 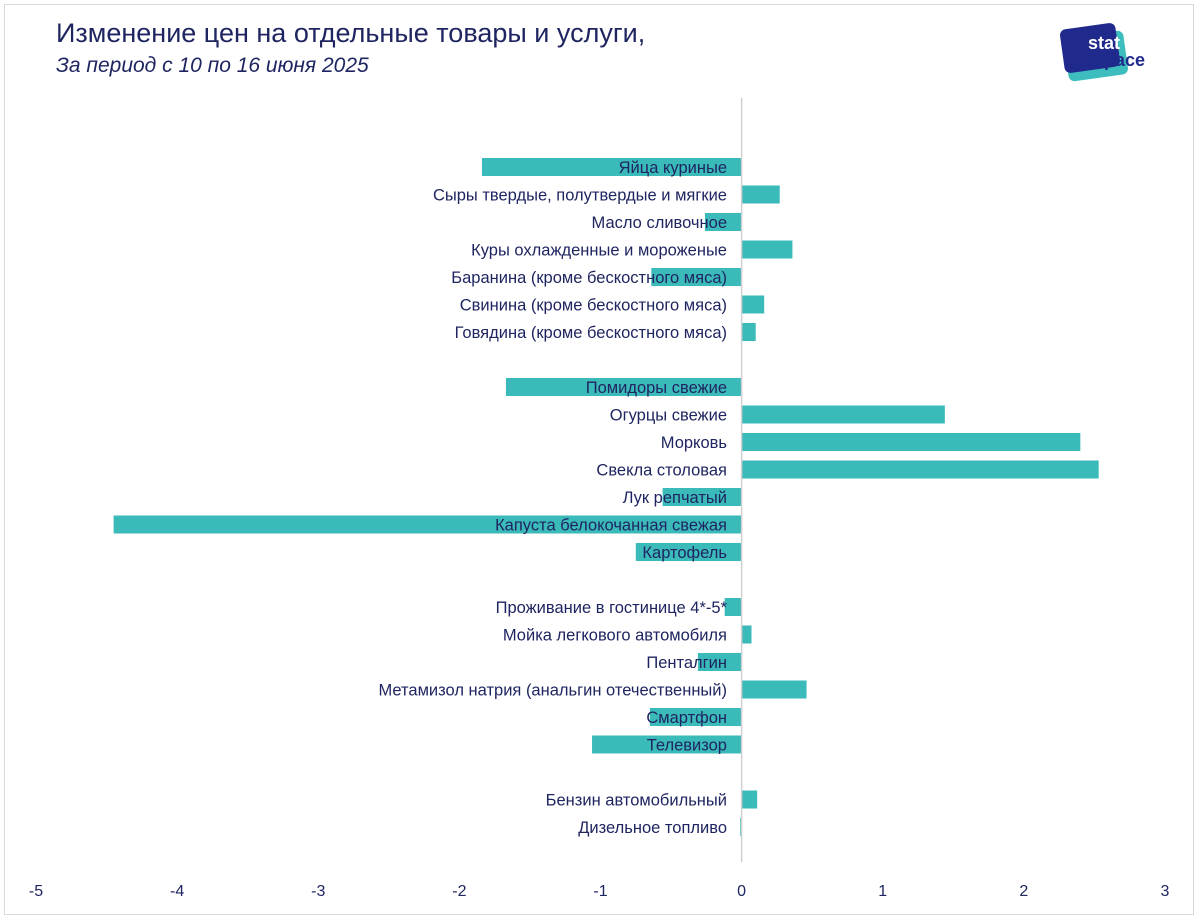 What do you see at coordinates (1165, 891) in the screenshot?
I see `x-tick-label: 3` at bounding box center [1165, 891].